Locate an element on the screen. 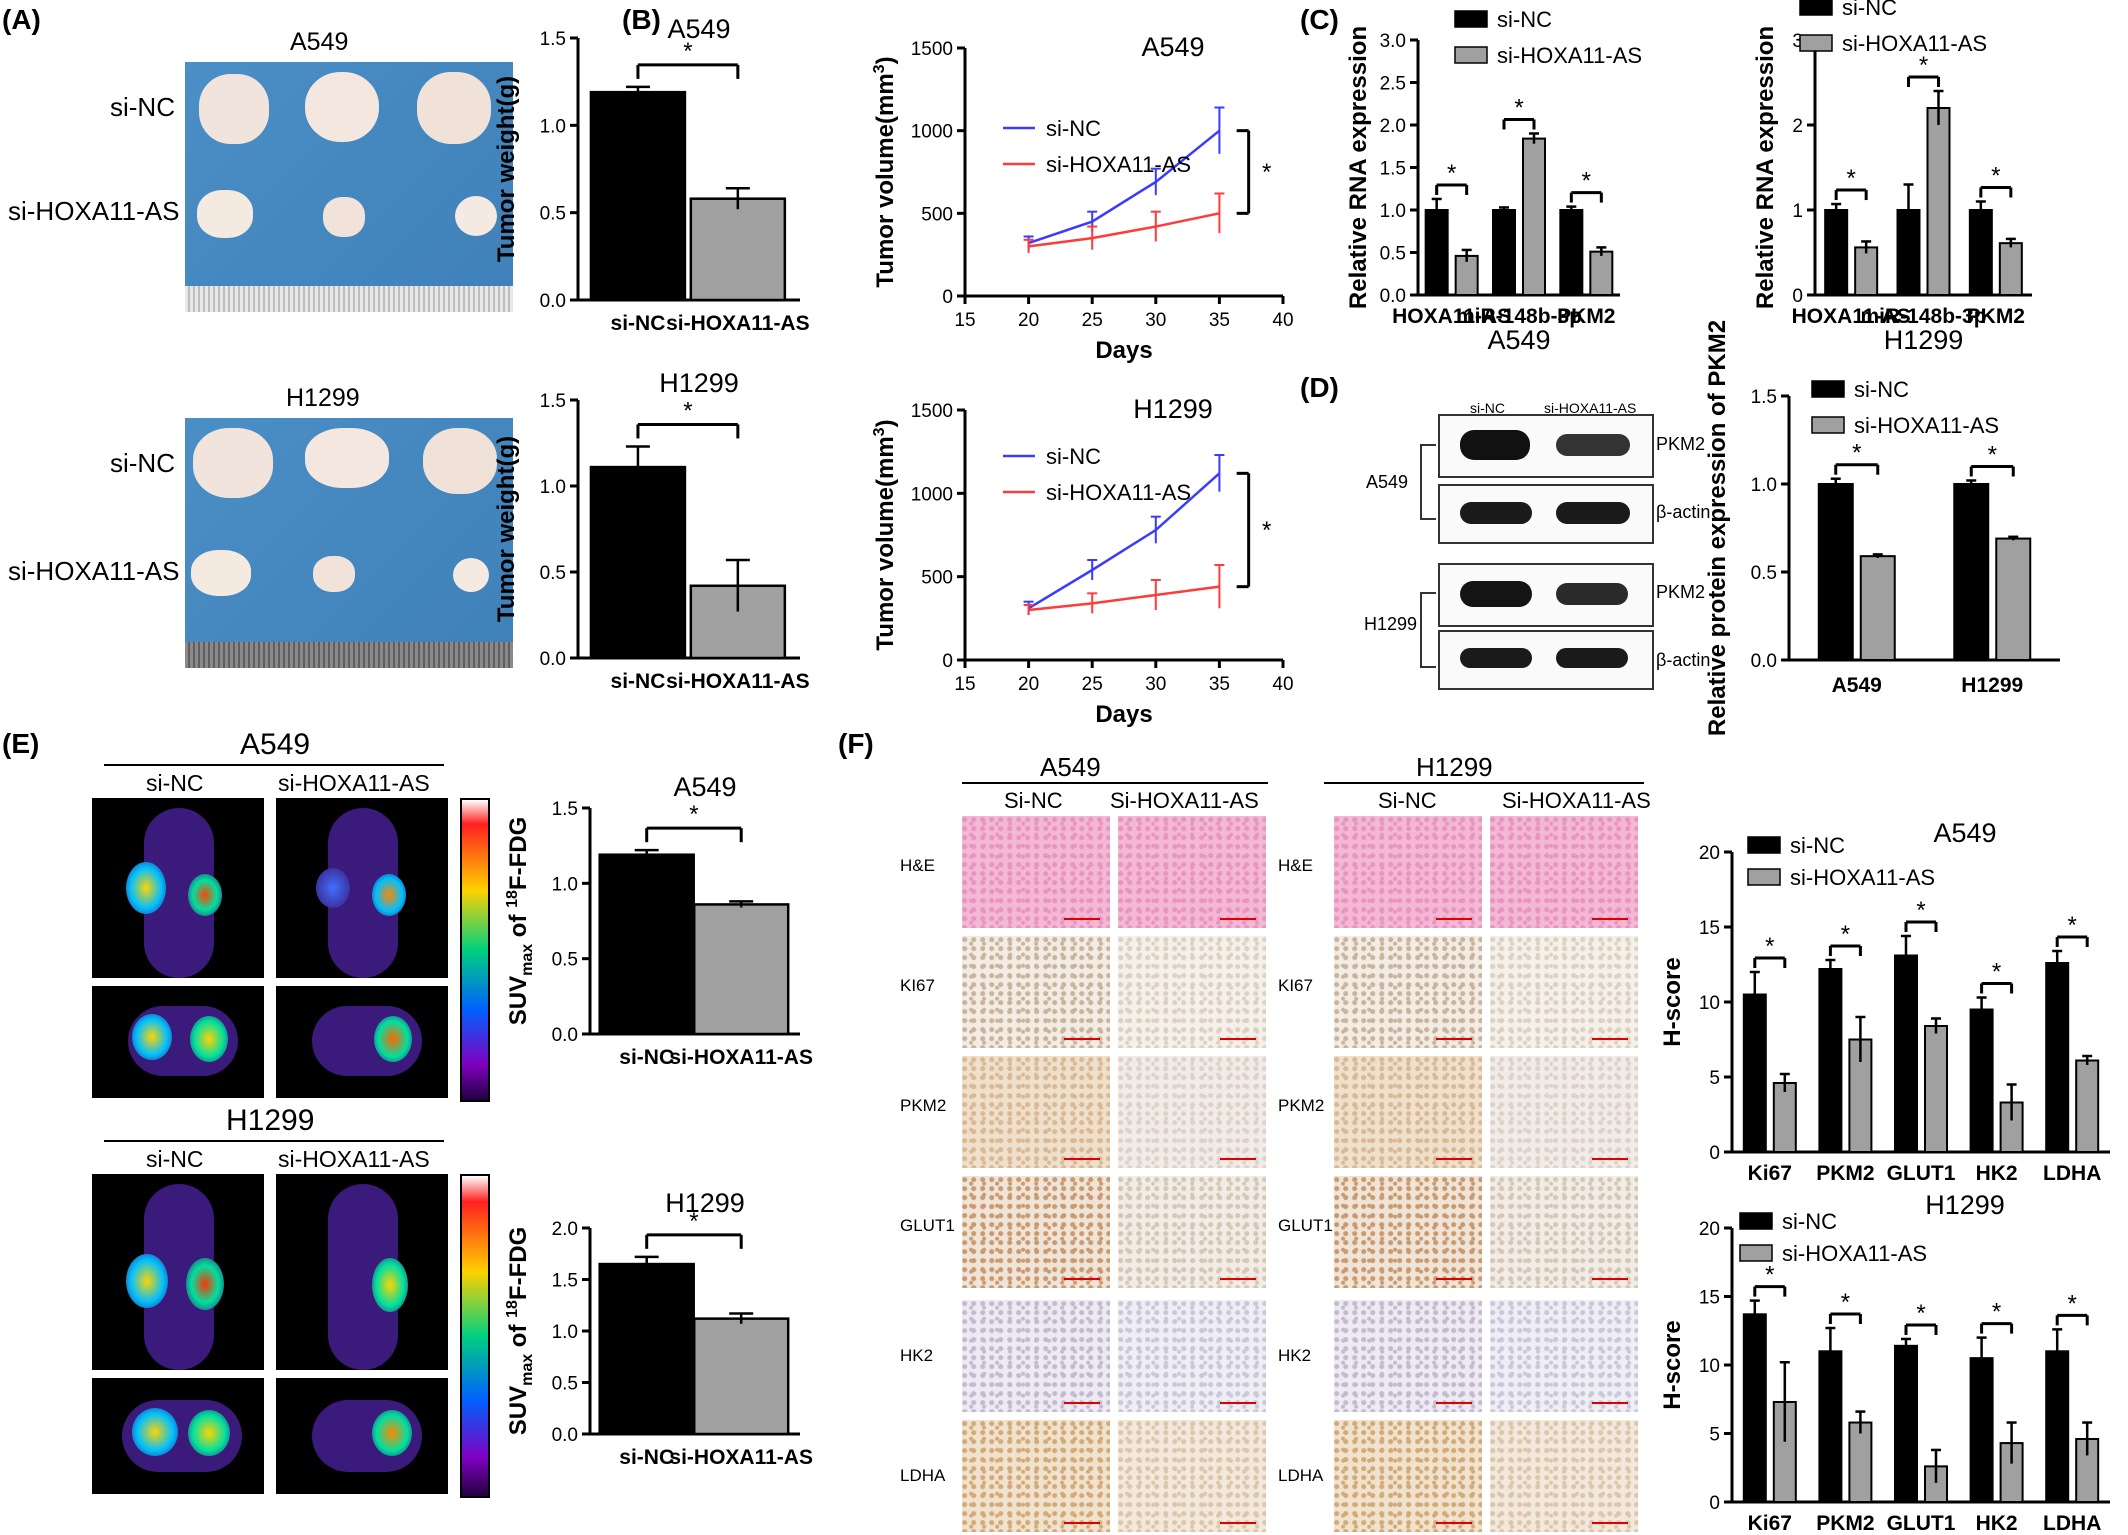 This screenshot has width=2128, height=1535. y-axis-label: Relative RNA expression is located at coordinates (1765, 167).